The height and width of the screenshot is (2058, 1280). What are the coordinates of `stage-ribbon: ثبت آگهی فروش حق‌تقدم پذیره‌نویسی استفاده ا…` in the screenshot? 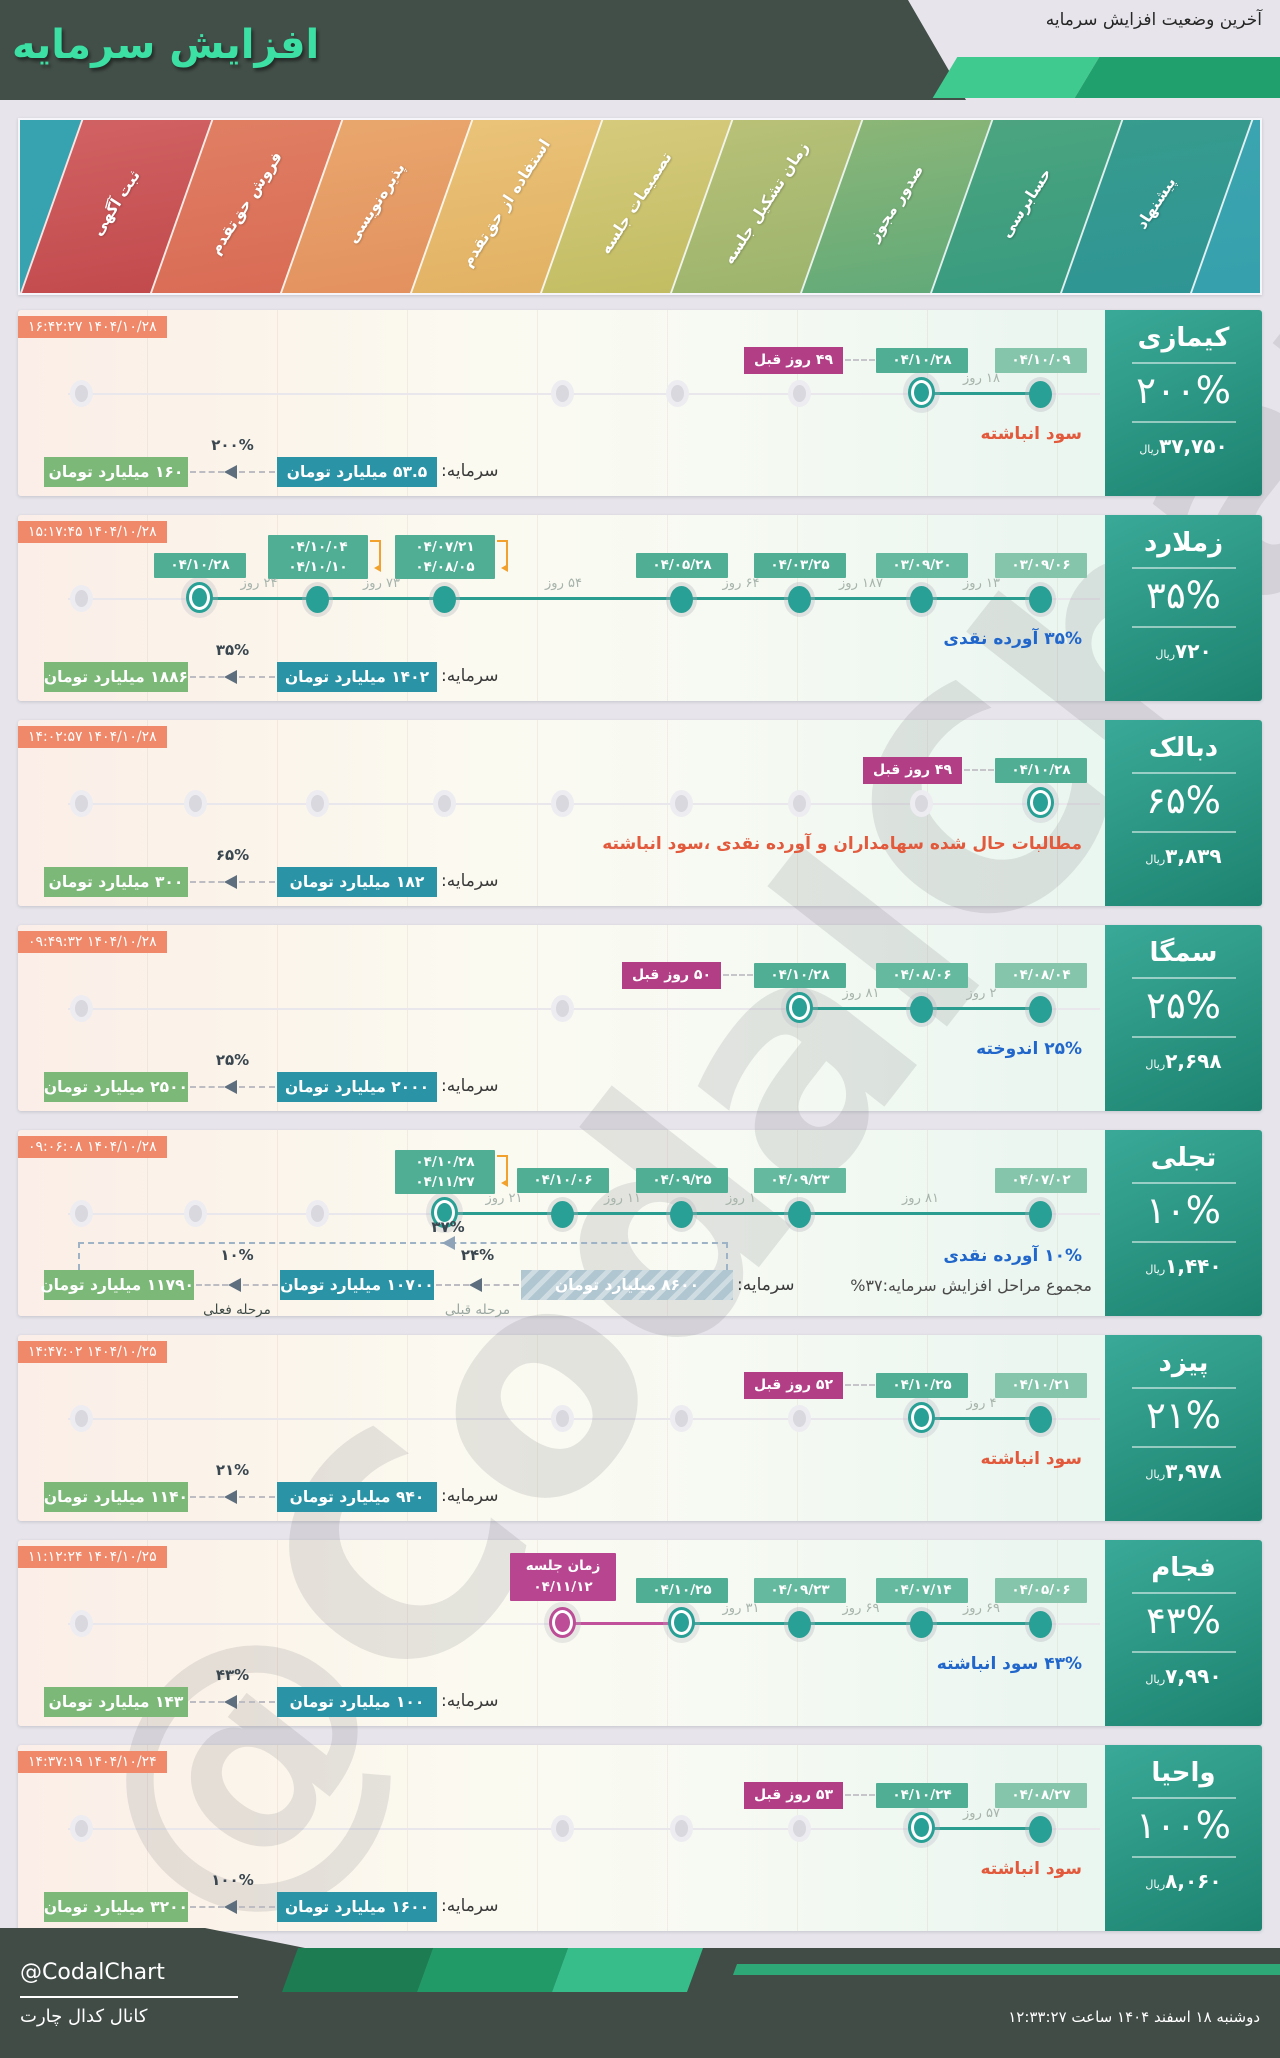 It's located at (640, 206).